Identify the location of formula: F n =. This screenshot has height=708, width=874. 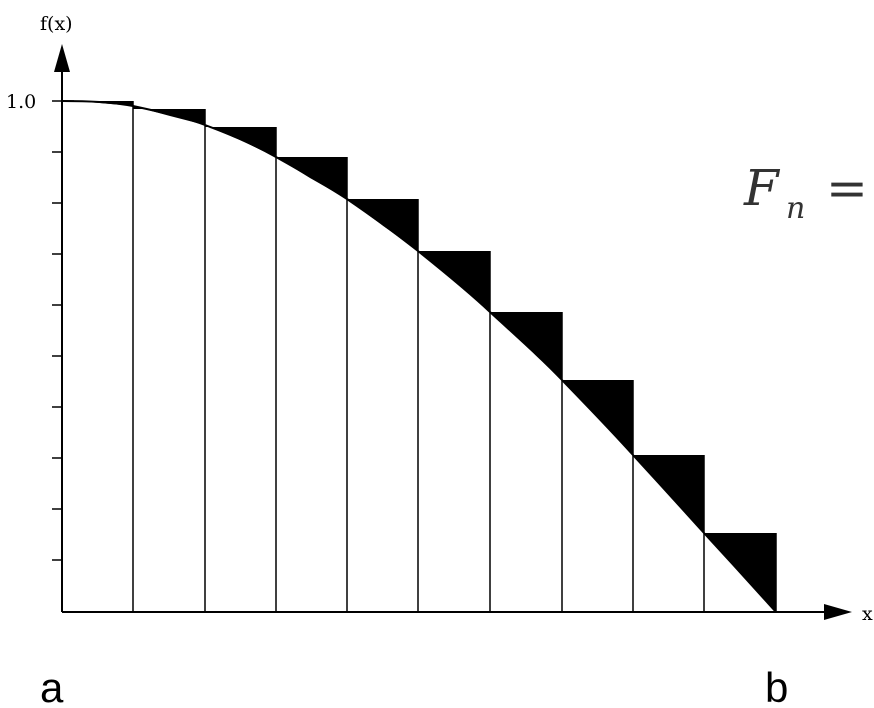
(805, 192).